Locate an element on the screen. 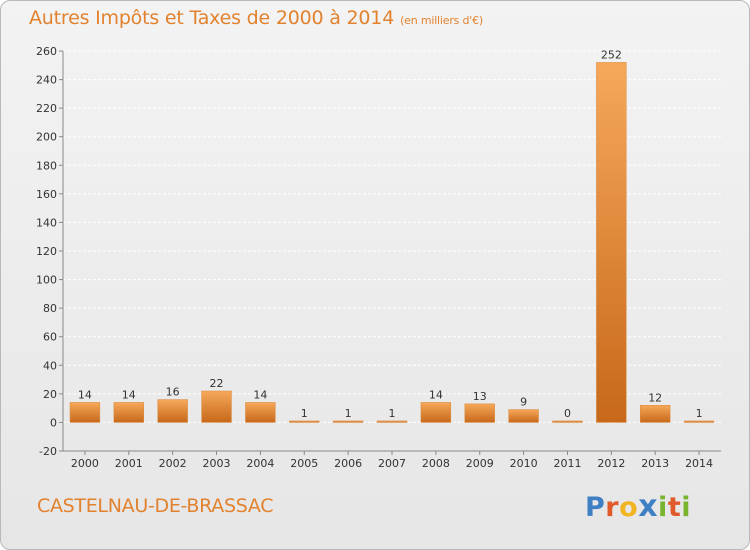 The image size is (750, 550). y-tick-label: 20 is located at coordinates (50, 394).